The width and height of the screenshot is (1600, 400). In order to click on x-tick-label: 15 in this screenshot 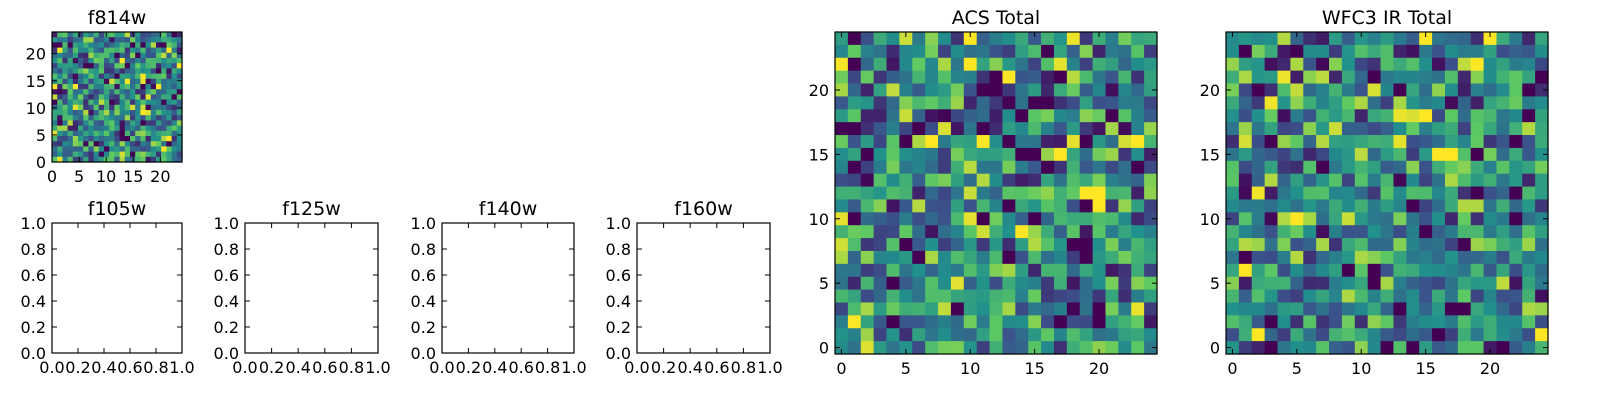, I will do `click(1034, 368)`.